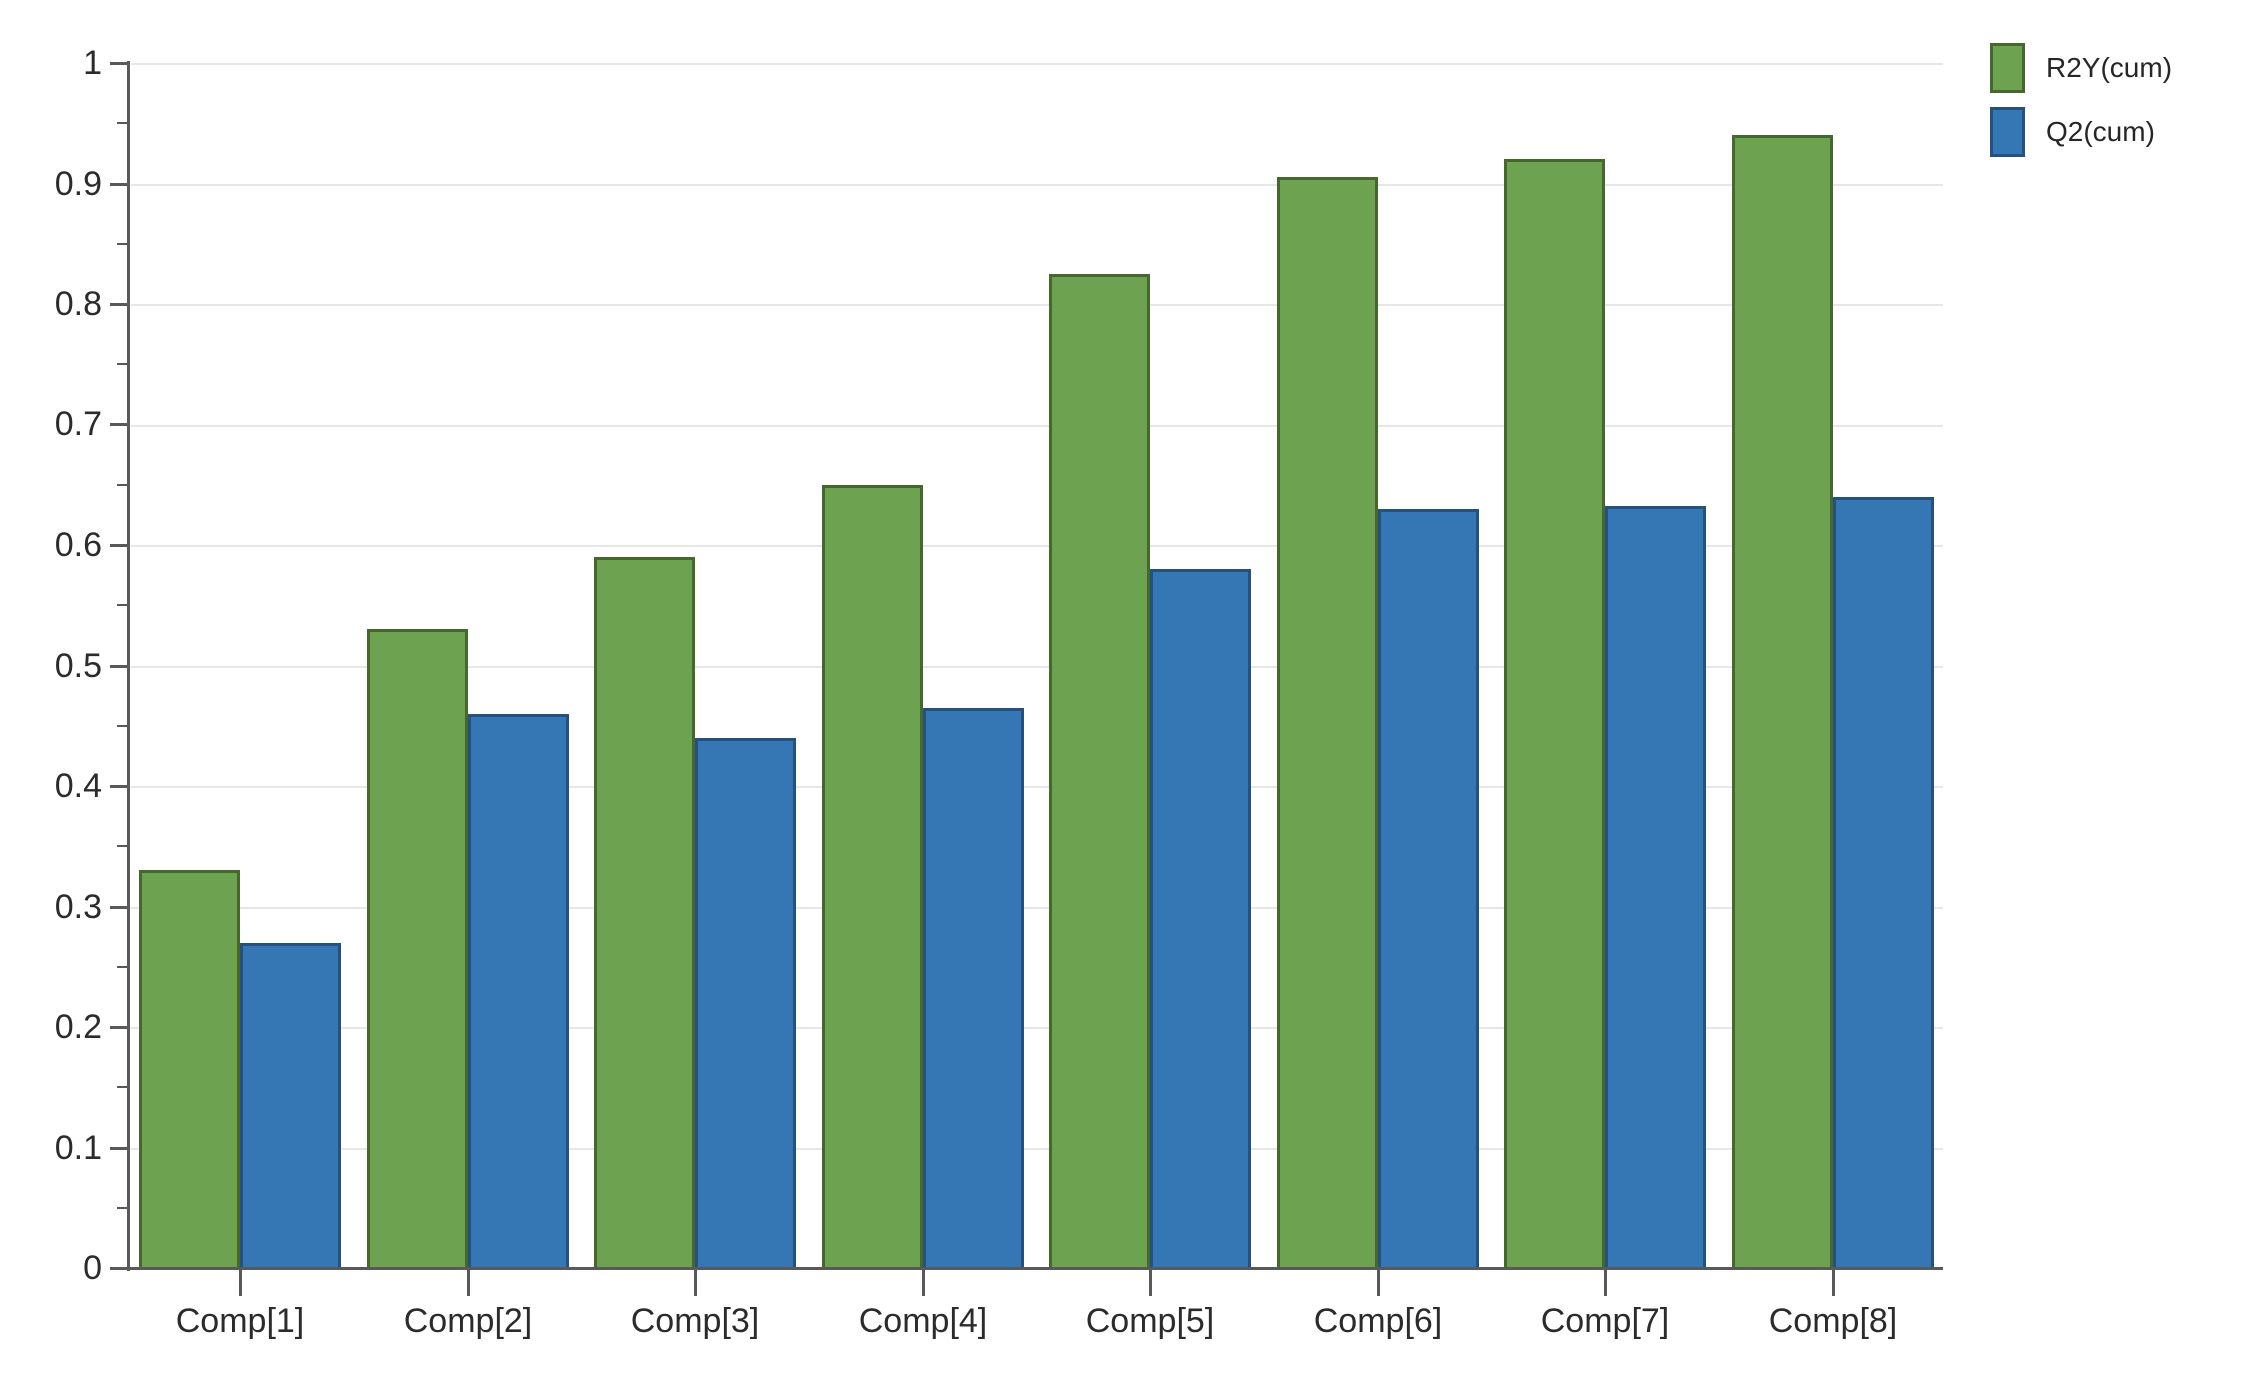  What do you see at coordinates (417, 949) in the screenshot?
I see `bar-r2ycum-comp2` at bounding box center [417, 949].